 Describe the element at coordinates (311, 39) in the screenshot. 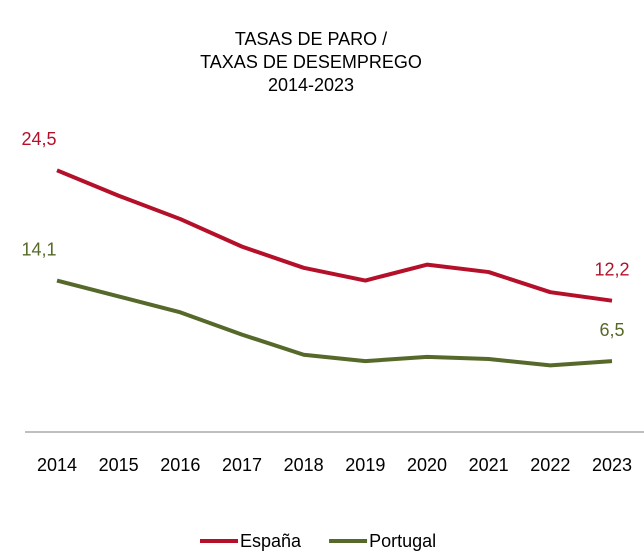

I see `chart-title: TASAS DE PARO /` at that location.